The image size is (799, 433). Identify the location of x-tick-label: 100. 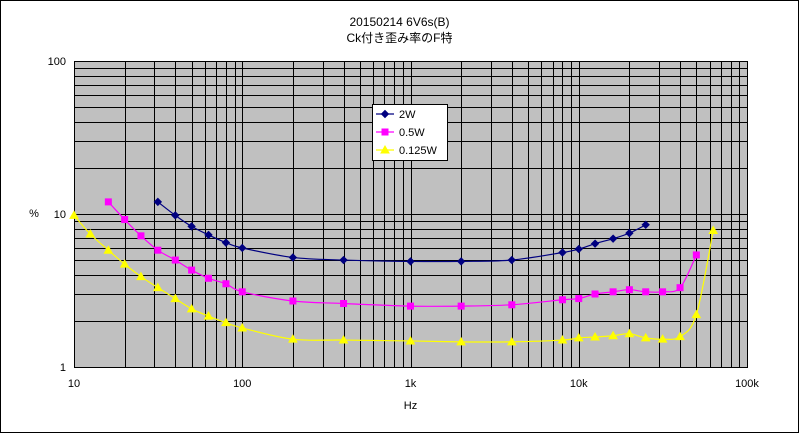
(242, 384).